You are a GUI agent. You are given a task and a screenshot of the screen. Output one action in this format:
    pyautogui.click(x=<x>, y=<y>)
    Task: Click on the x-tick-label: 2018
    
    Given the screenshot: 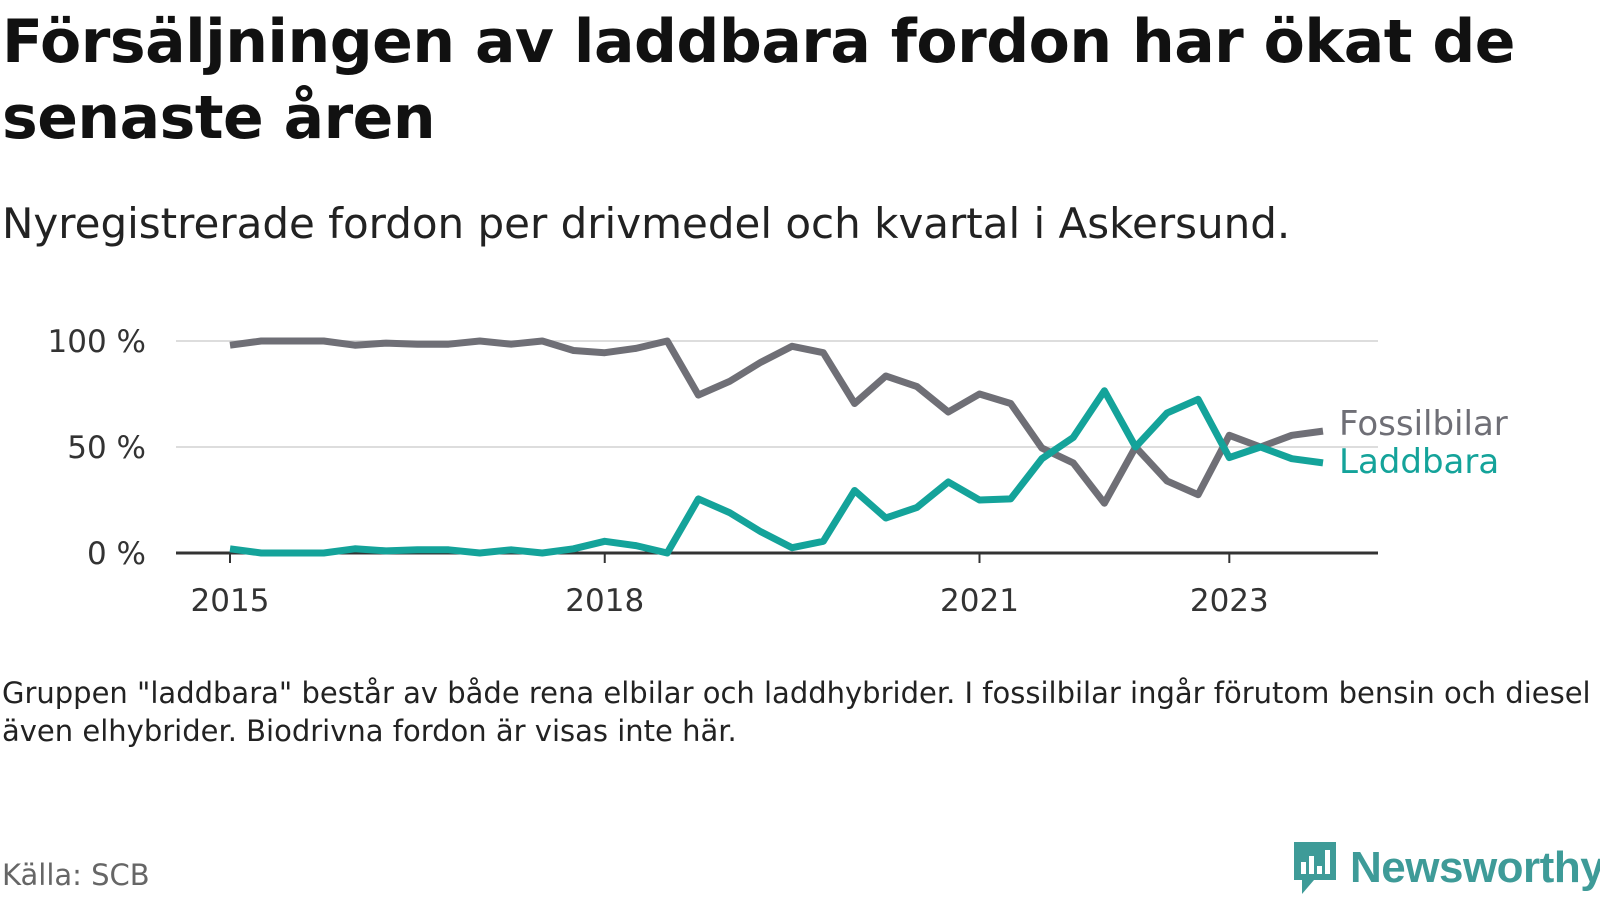 What is the action you would take?
    pyautogui.click(x=604, y=601)
    